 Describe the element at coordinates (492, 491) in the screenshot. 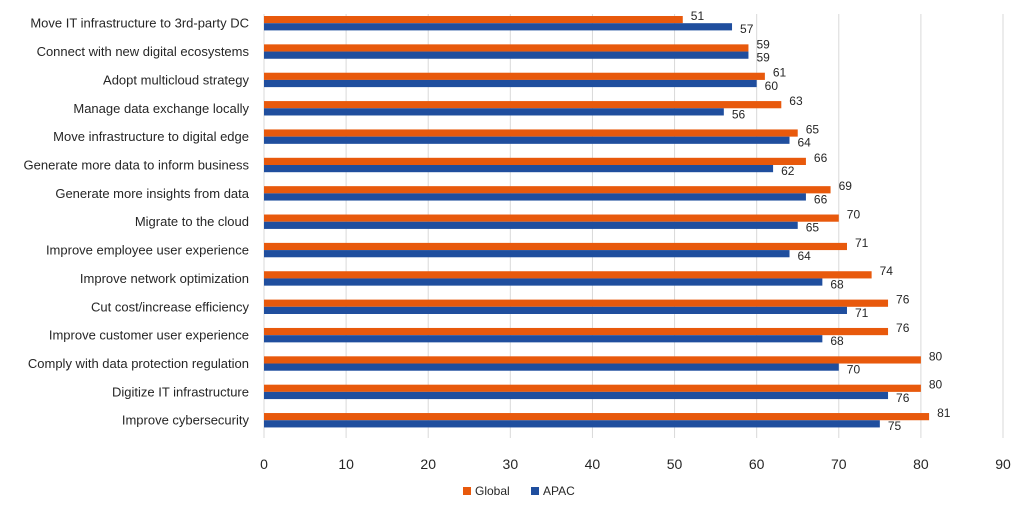

I see `legend-label-global: Global` at that location.